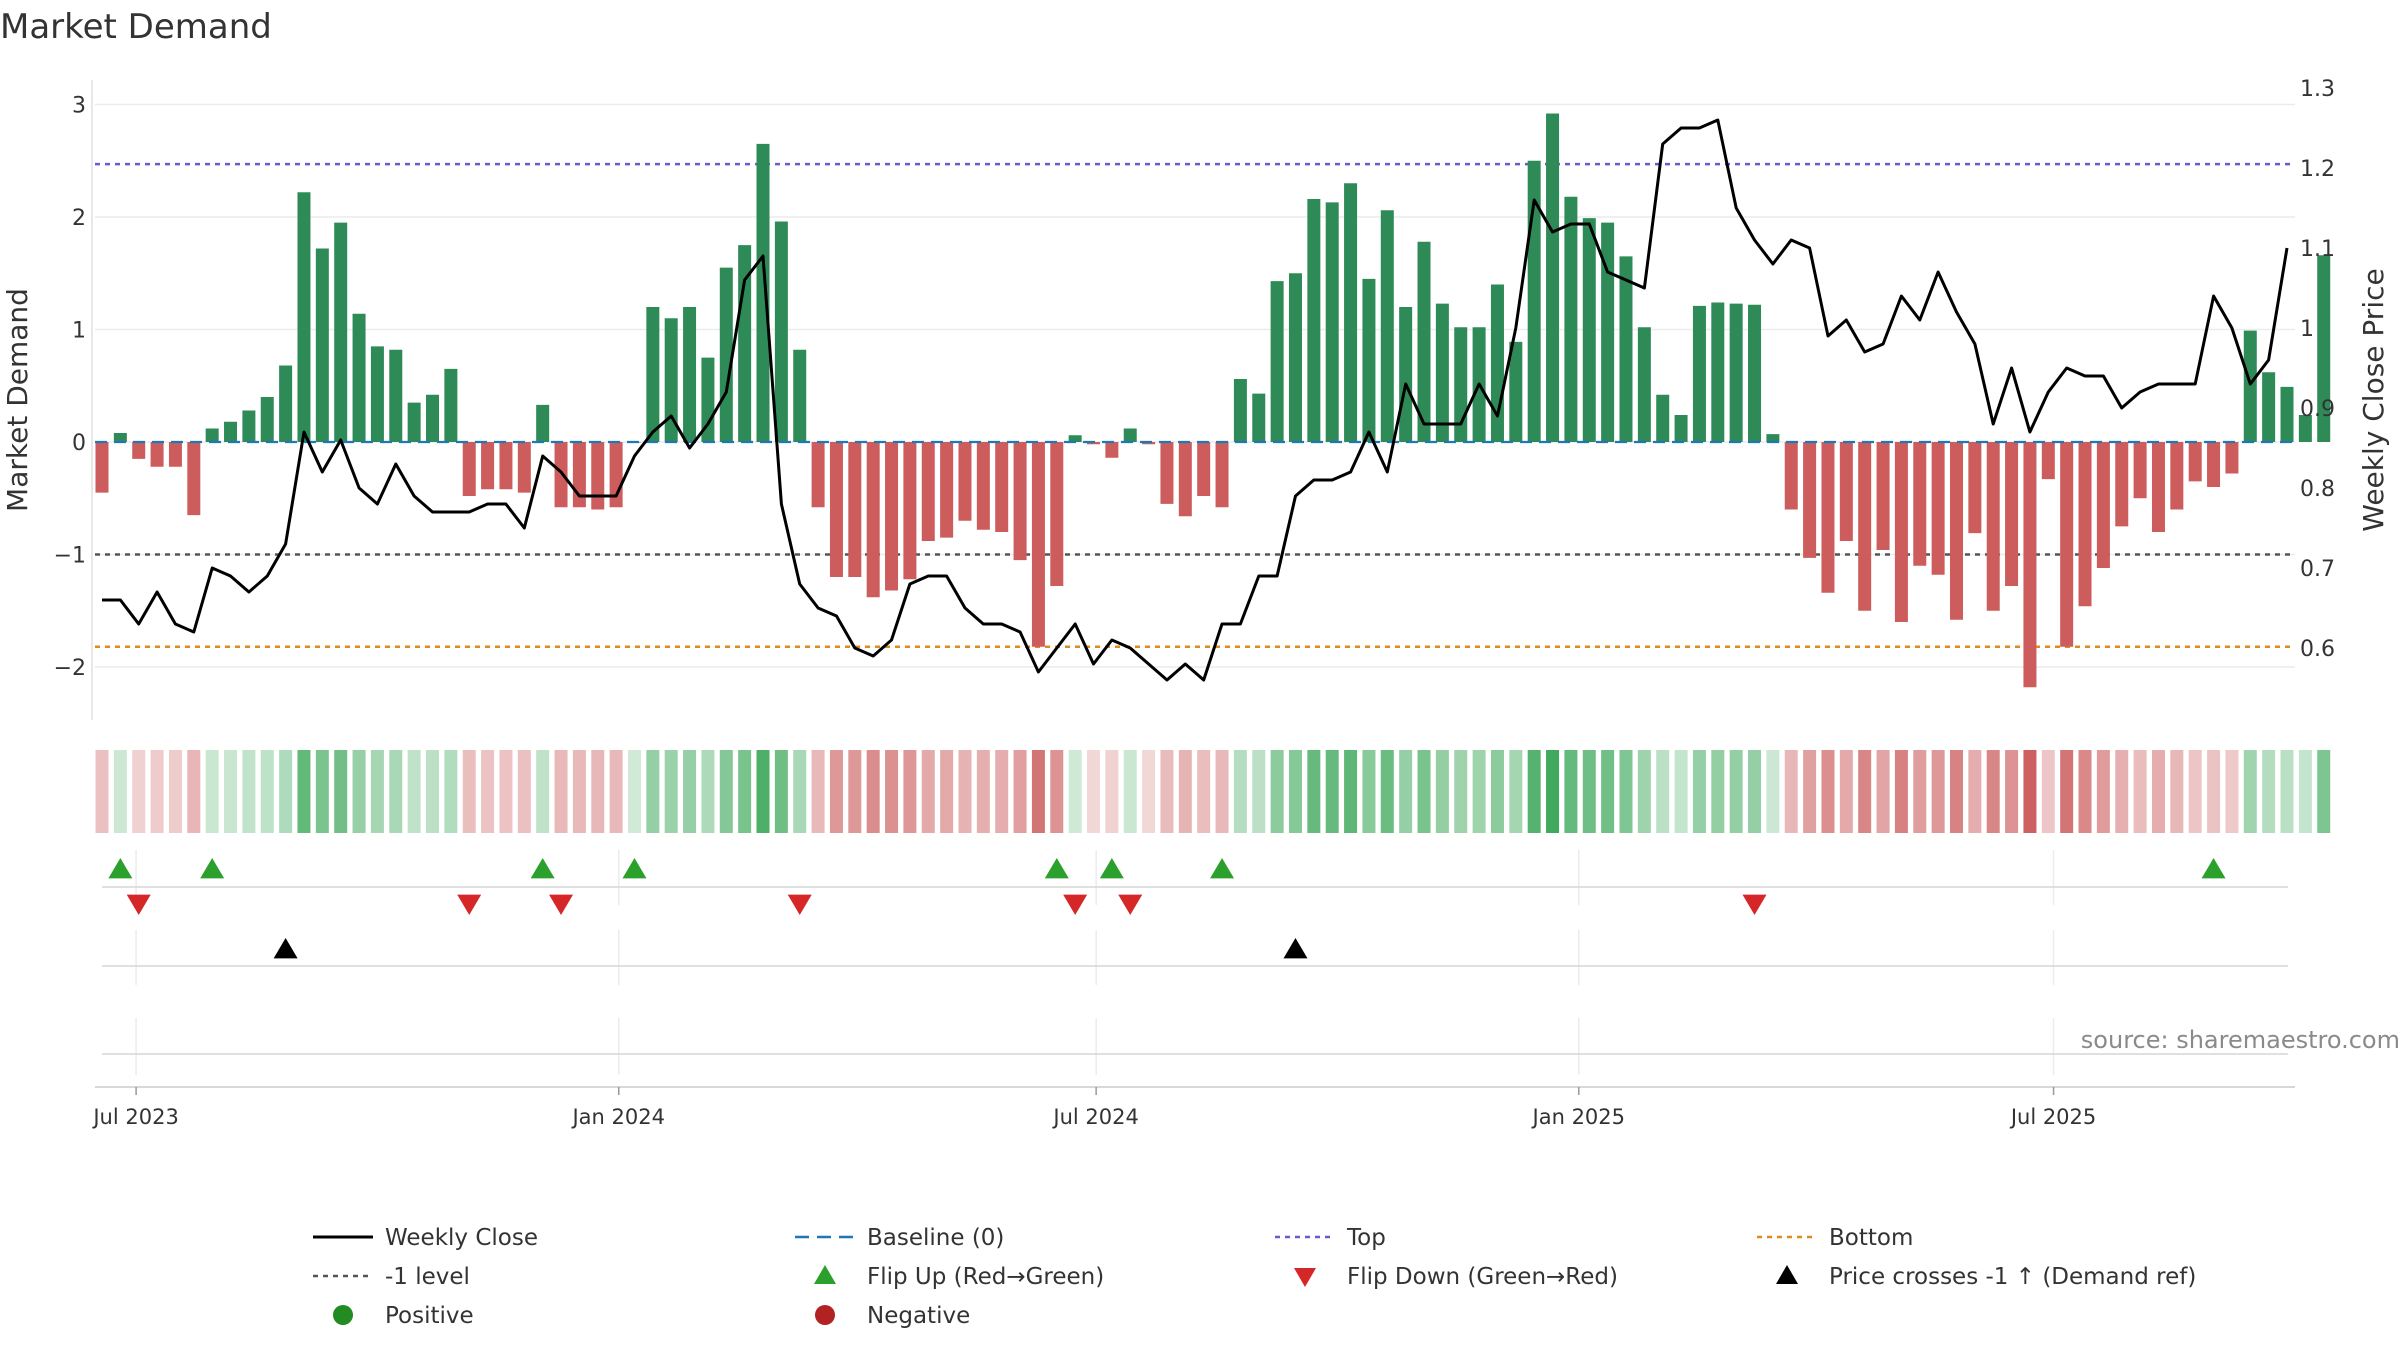 This screenshot has width=2400, height=1350. What do you see at coordinates (427, 1277) in the screenshot?
I see `legend-label: -1 level` at bounding box center [427, 1277].